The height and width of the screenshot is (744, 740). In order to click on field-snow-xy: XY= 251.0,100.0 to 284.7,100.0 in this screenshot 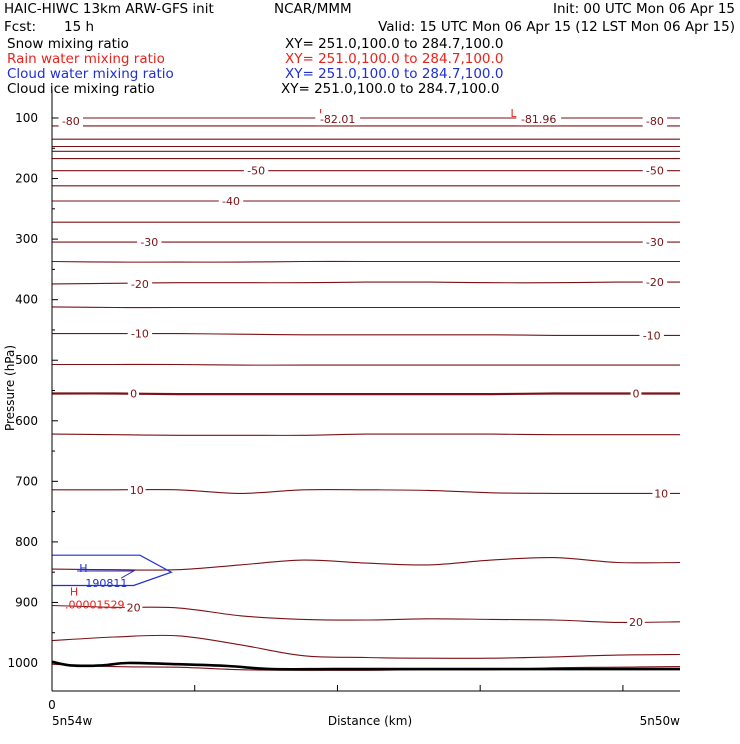, I will do `click(394, 44)`.